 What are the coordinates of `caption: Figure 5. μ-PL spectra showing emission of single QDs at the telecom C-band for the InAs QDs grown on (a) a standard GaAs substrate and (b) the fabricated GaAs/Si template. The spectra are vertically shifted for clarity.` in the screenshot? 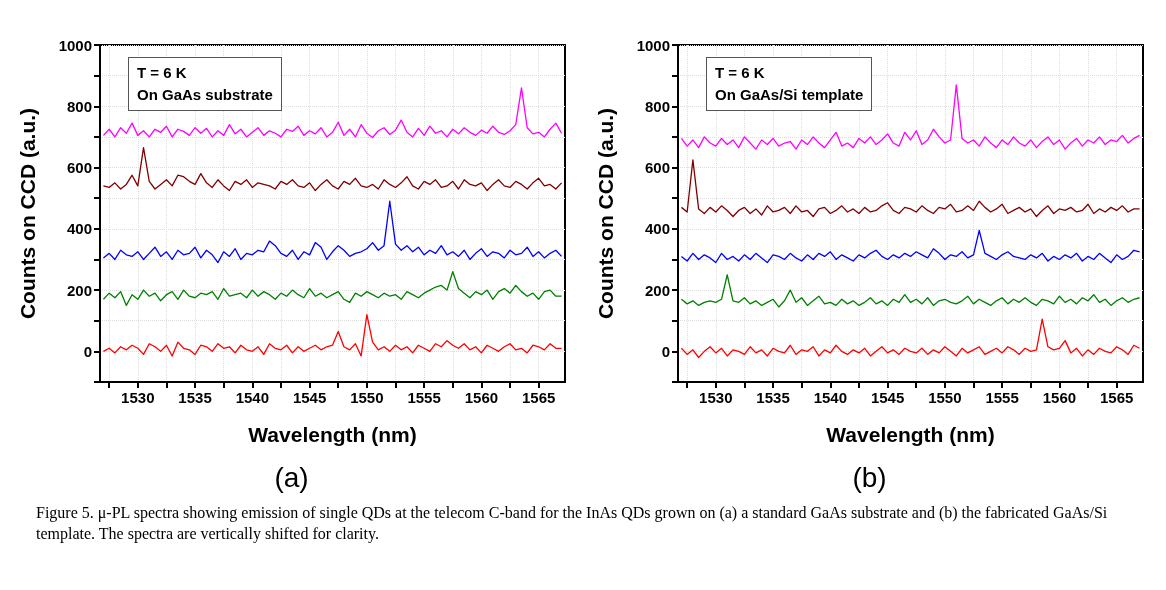 It's located at (572, 523).